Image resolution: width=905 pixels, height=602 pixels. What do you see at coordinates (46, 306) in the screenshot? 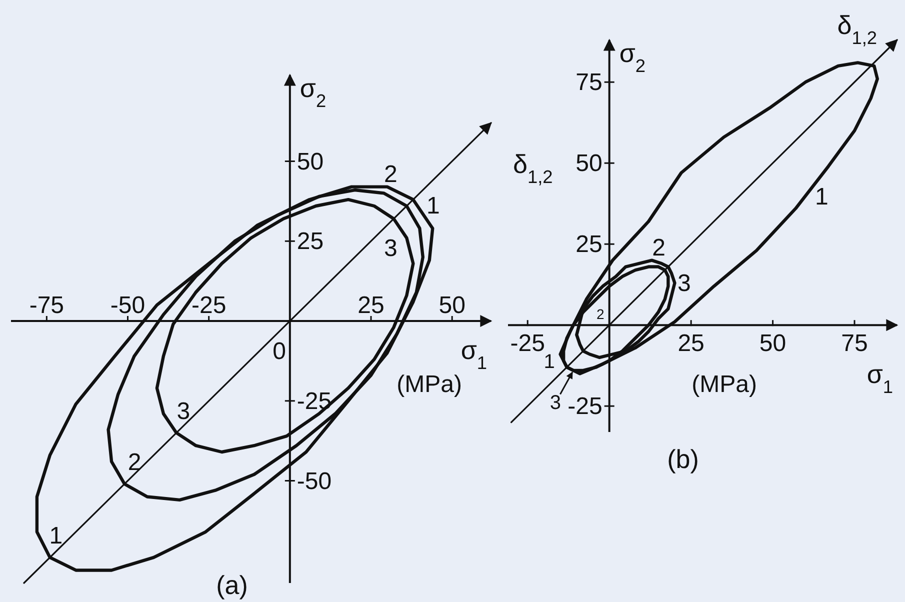
I see `x-tick-label: -75` at bounding box center [46, 306].